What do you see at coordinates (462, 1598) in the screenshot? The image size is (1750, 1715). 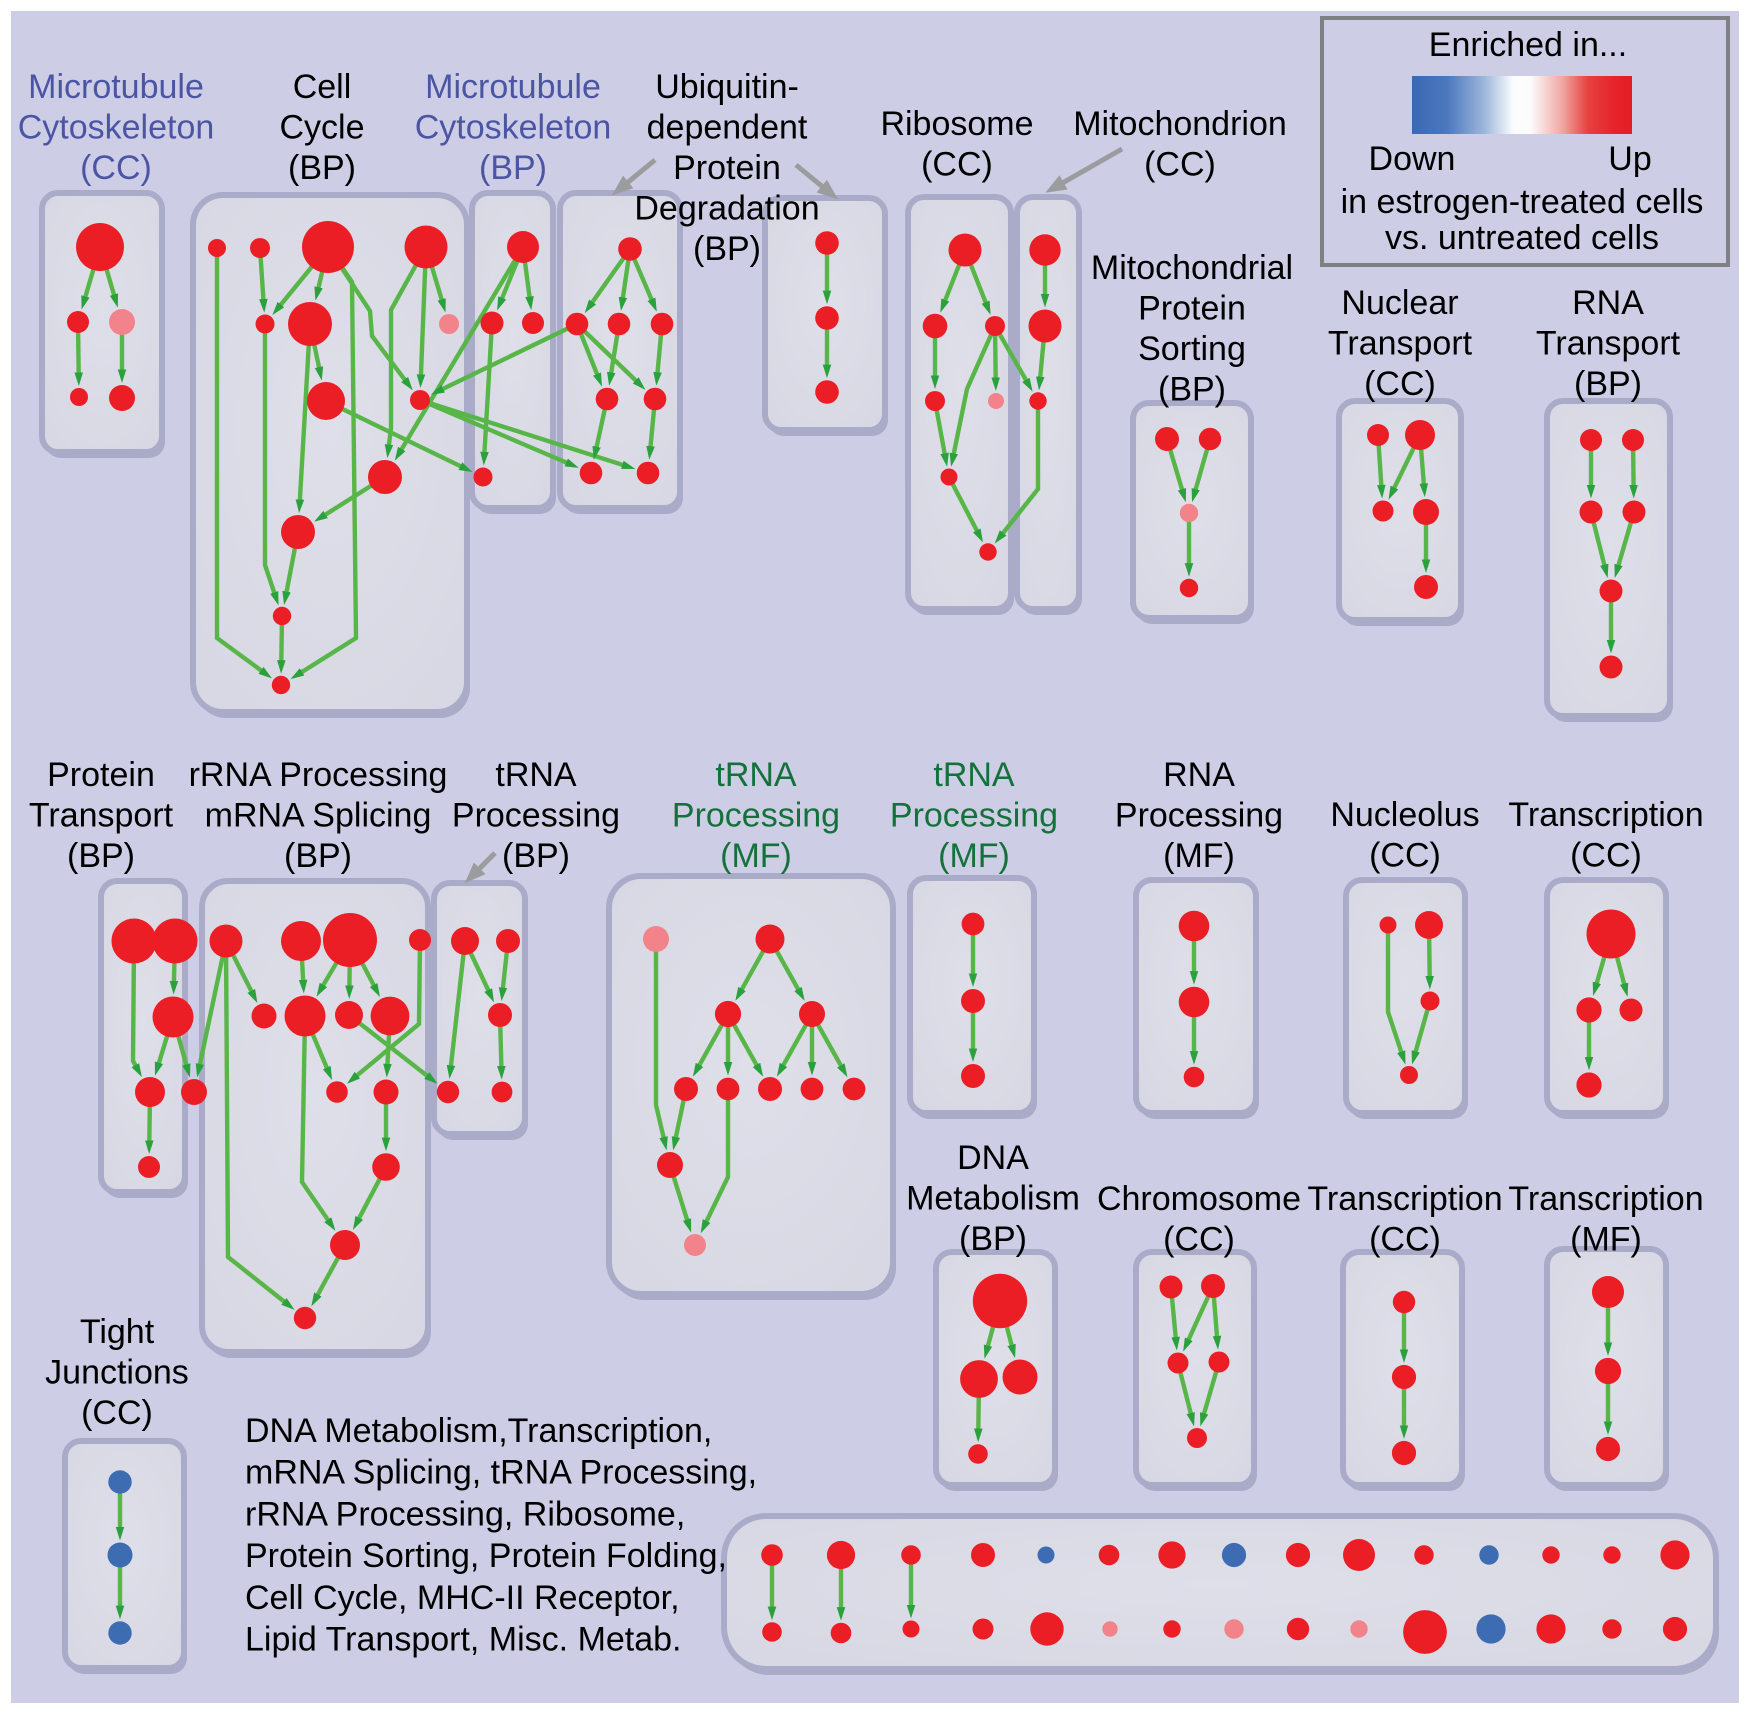 I see `svg-text: Cell Cycle, MHC-II Receptor,` at bounding box center [462, 1598].